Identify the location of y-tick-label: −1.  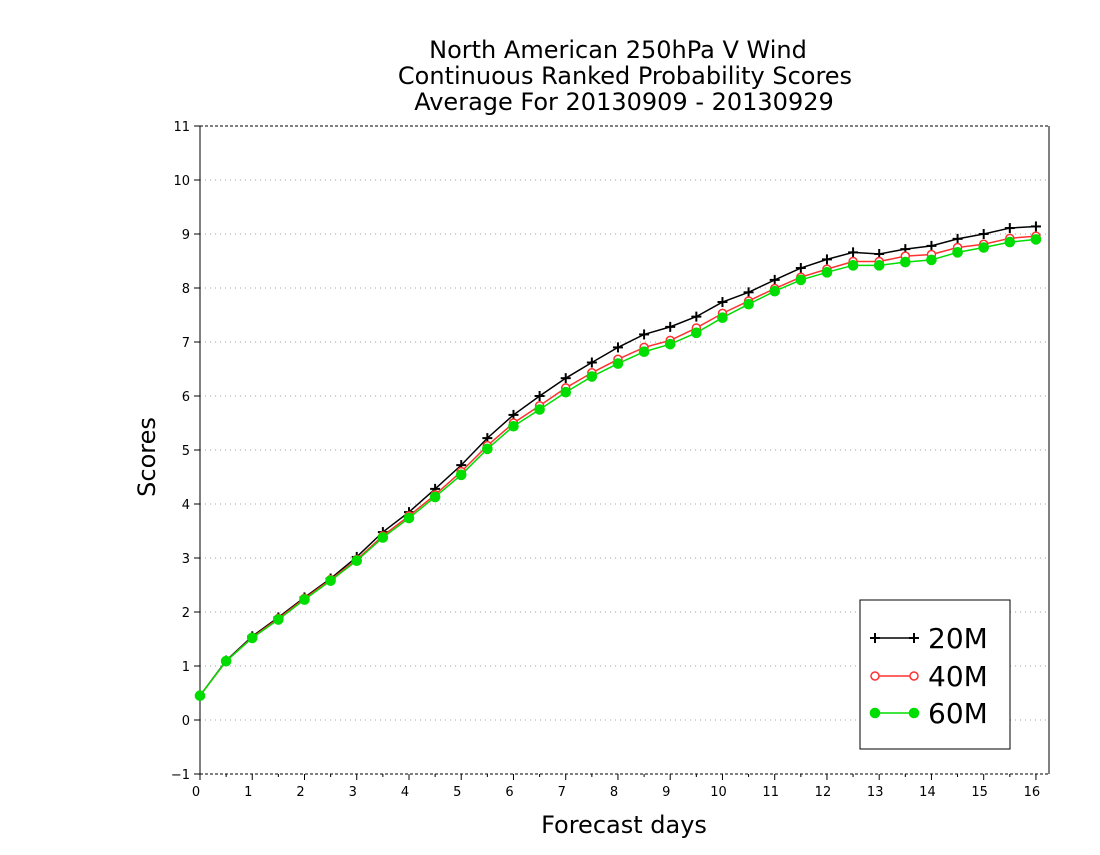
(180, 775).